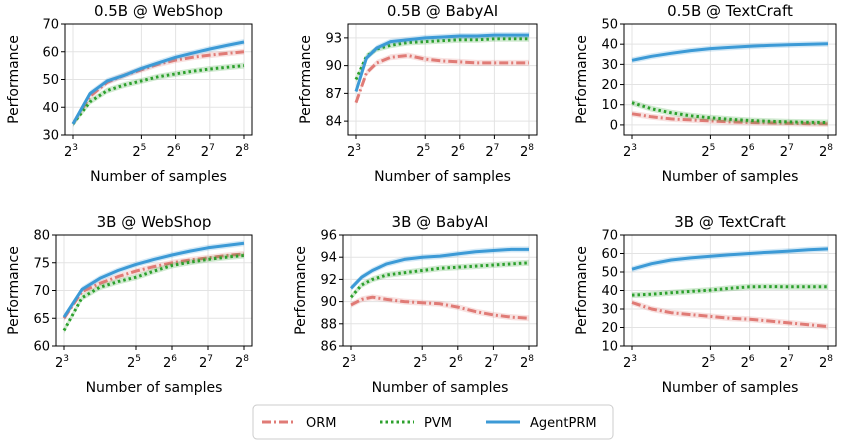 Image resolution: width=847 pixels, height=443 pixels. I want to click on panel-title: 0.5B @ BabyAI, so click(442, 11).